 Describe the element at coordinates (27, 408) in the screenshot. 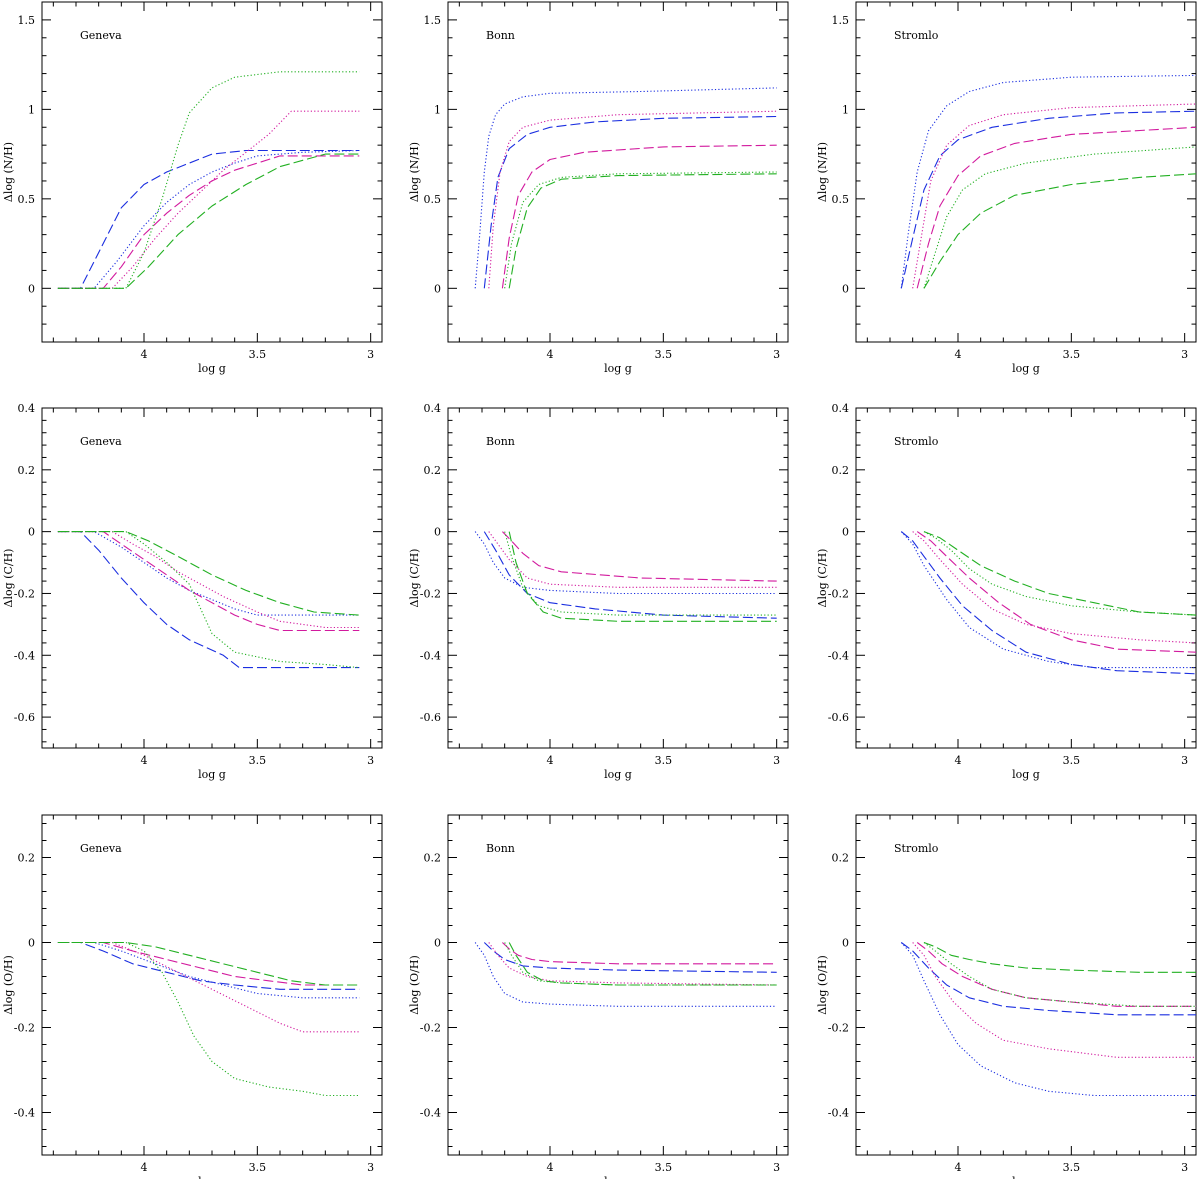

I see `y-tick-label: 0.4` at that location.